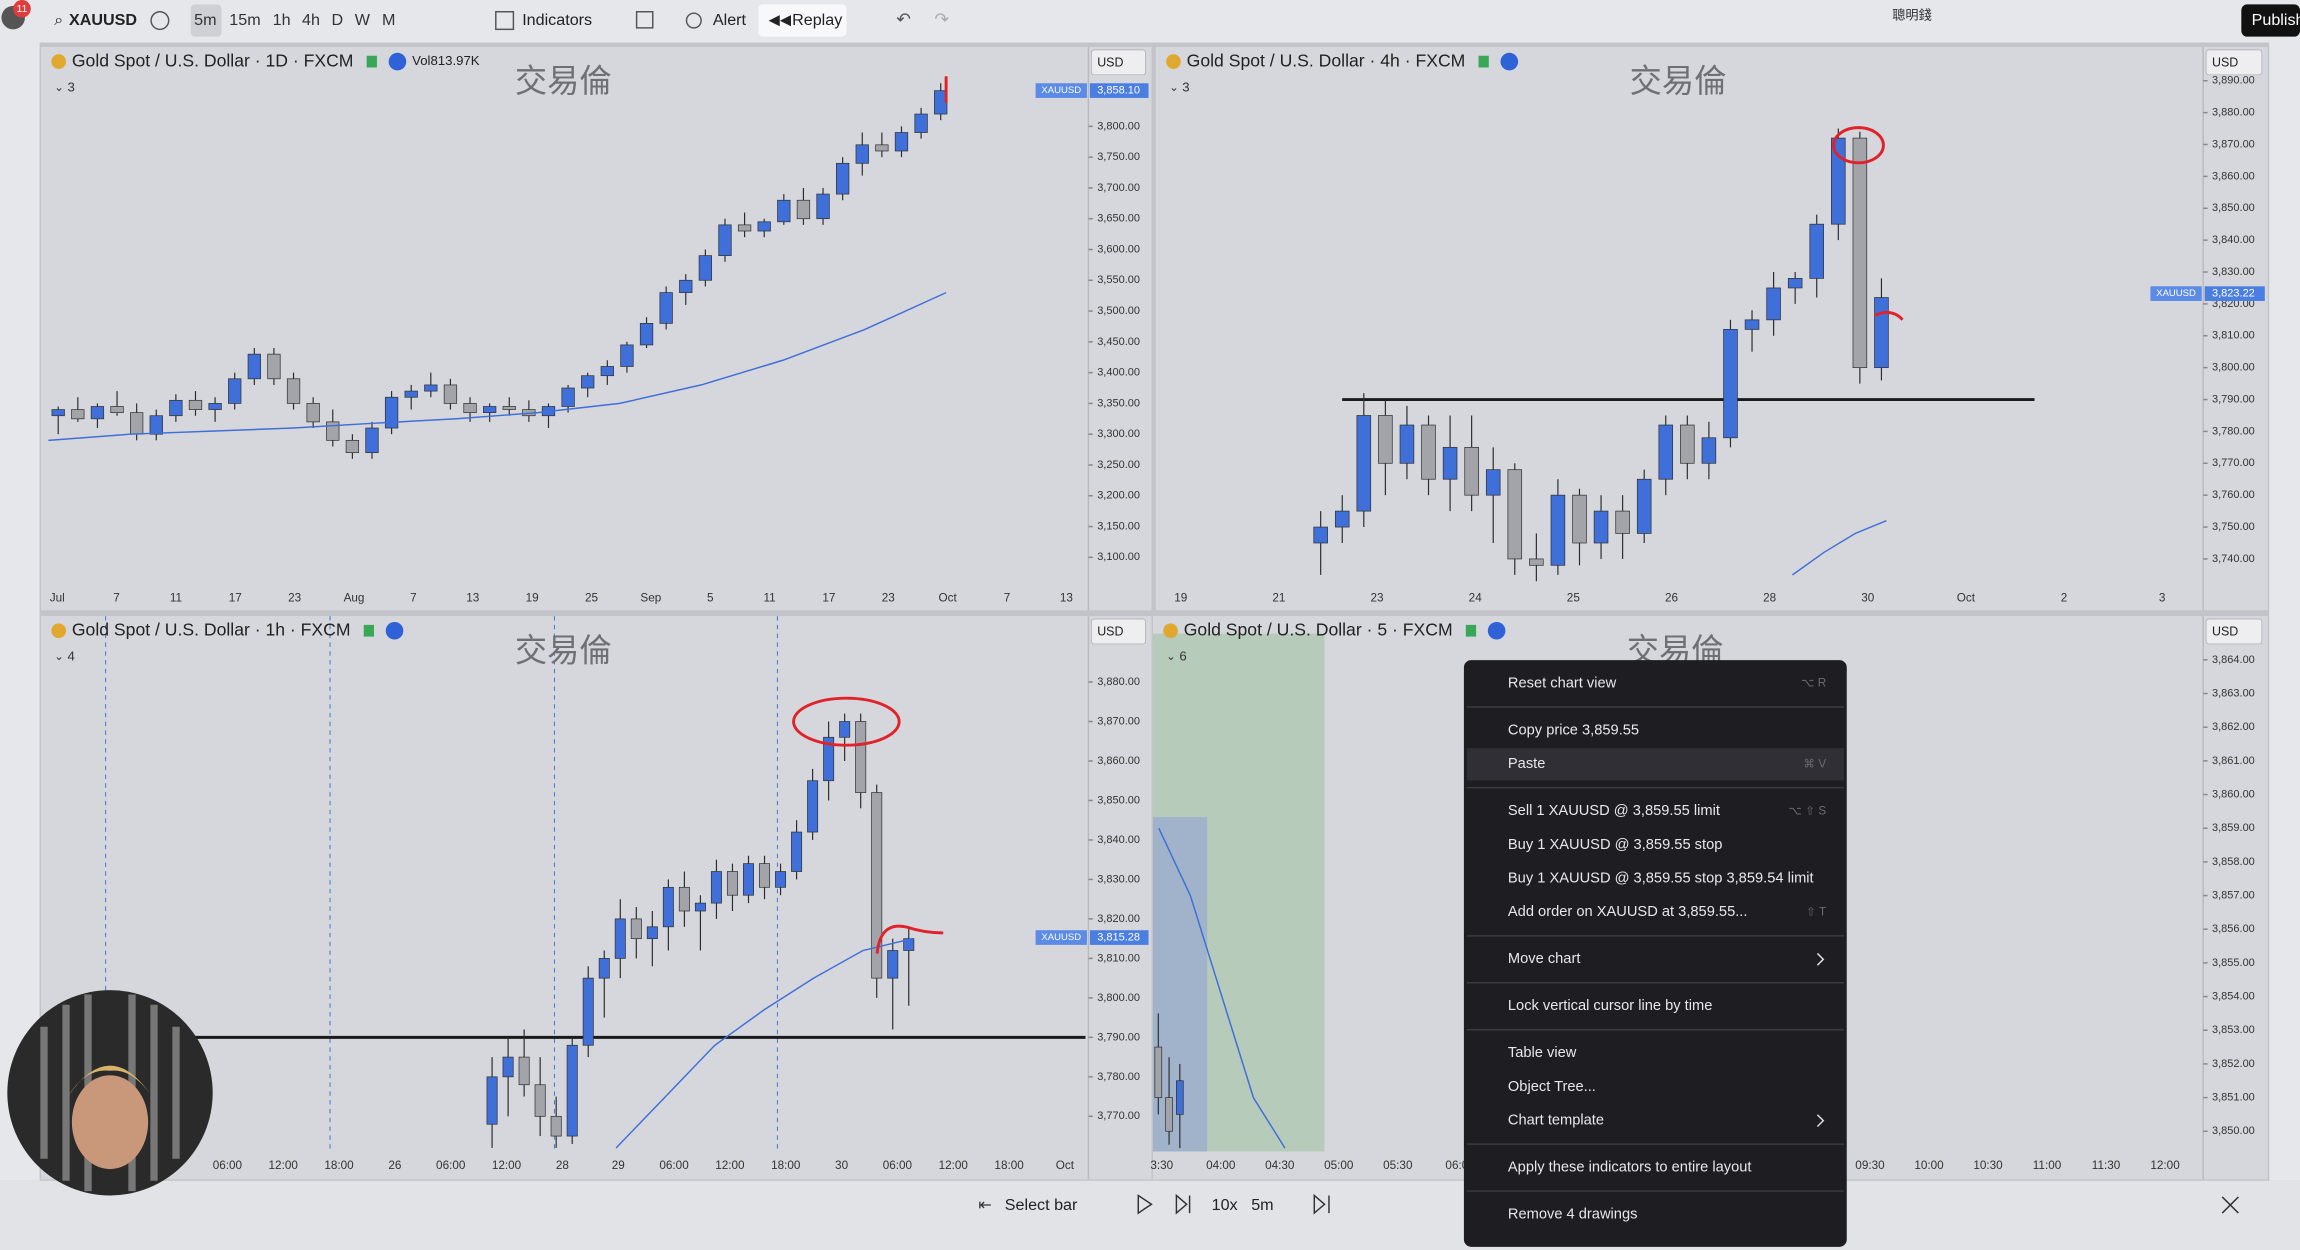 The height and width of the screenshot is (1250, 2300). Describe the element at coordinates (2230, 1205) in the screenshot. I see `close-replay` at that location.